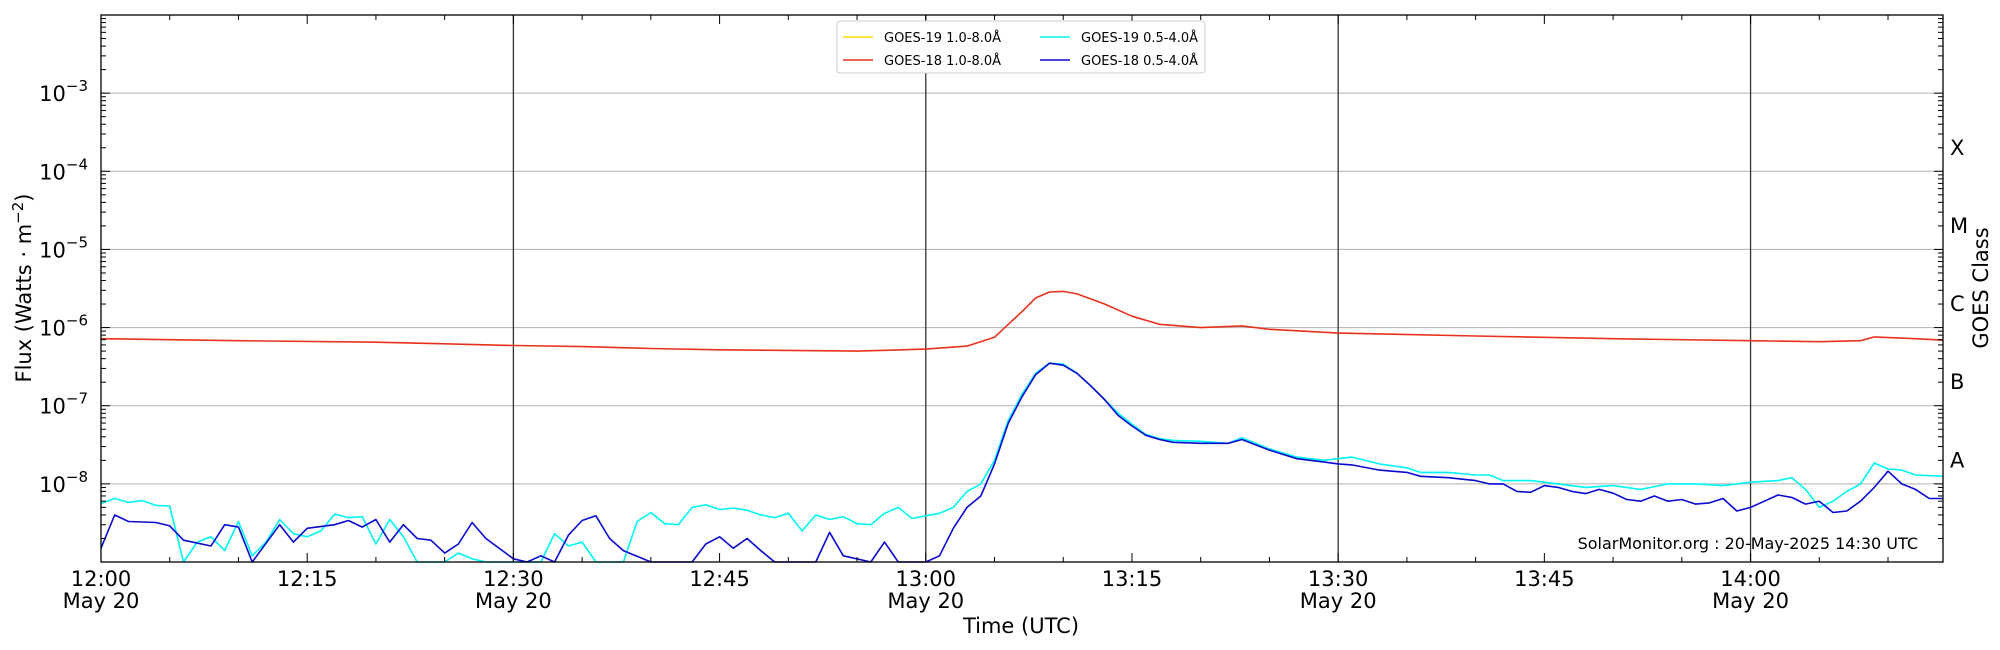 This screenshot has width=2000, height=650. What do you see at coordinates (1959, 226) in the screenshot?
I see `goes-class-label: M` at bounding box center [1959, 226].